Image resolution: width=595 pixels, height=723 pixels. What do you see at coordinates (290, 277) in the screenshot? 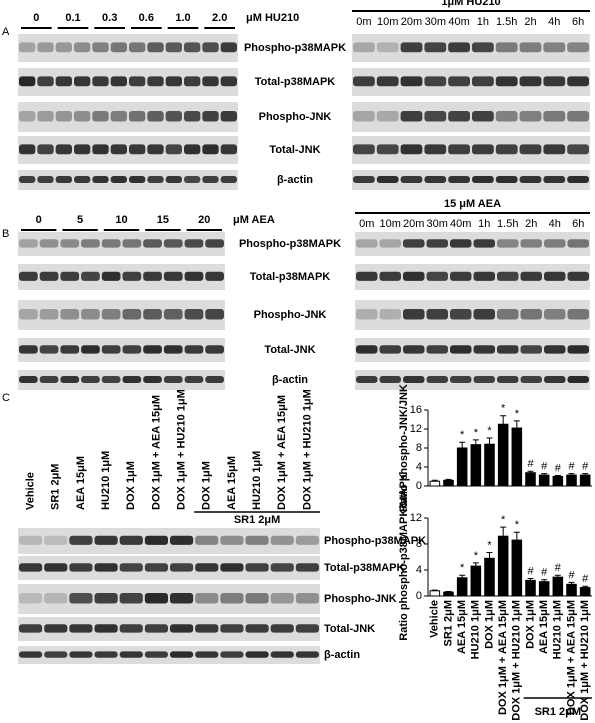
I see `band-label: Total-p38MAPK` at bounding box center [290, 277].